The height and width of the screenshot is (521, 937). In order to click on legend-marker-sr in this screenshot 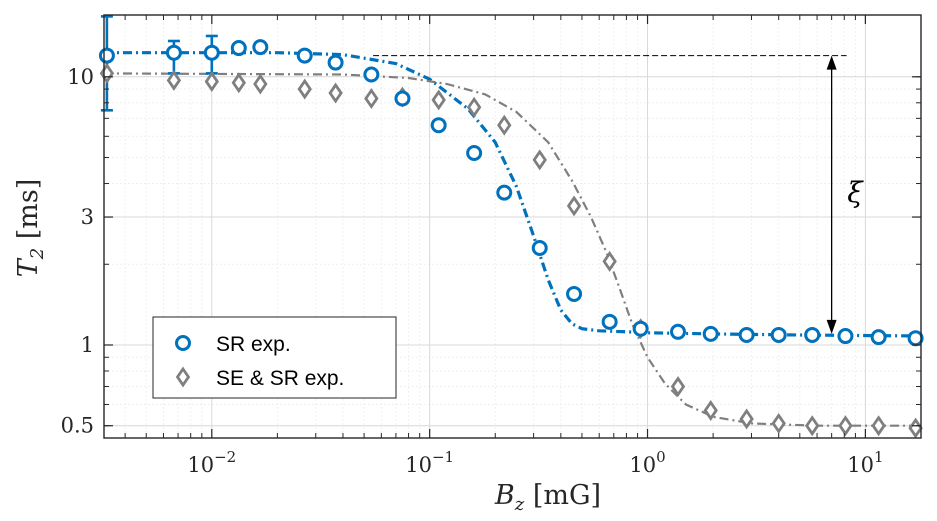, I will do `click(183, 343)`.